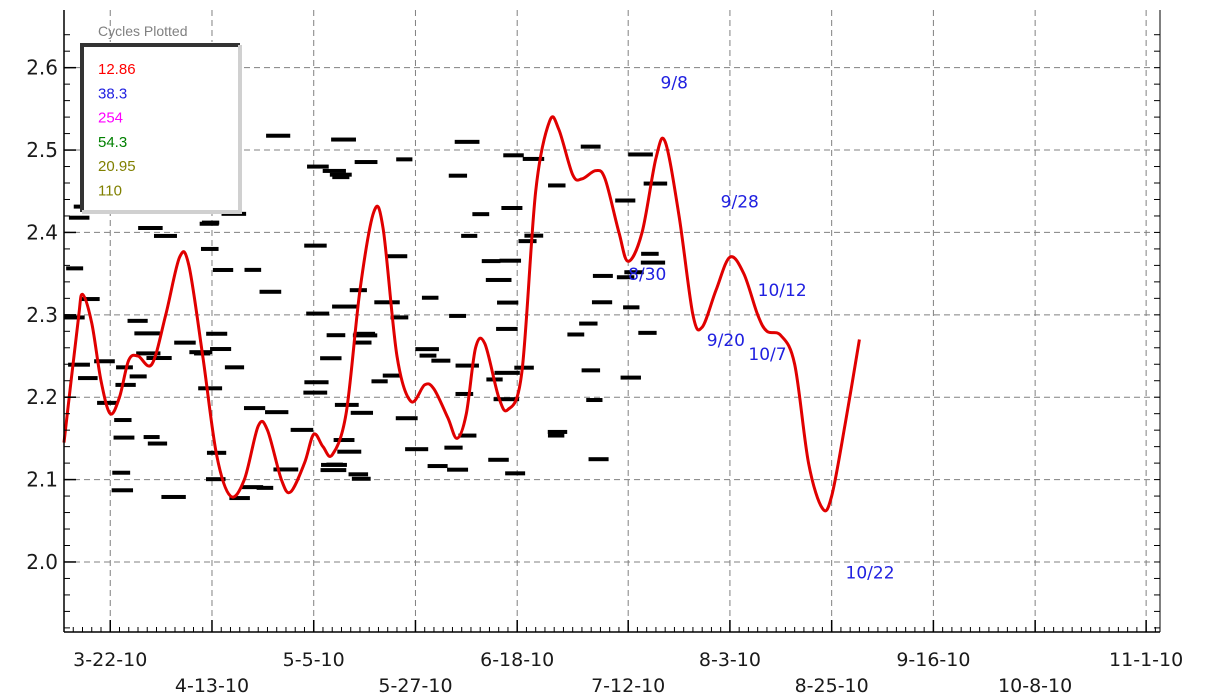 The height and width of the screenshot is (698, 1207). I want to click on date-annotation: 9/8, so click(674, 83).